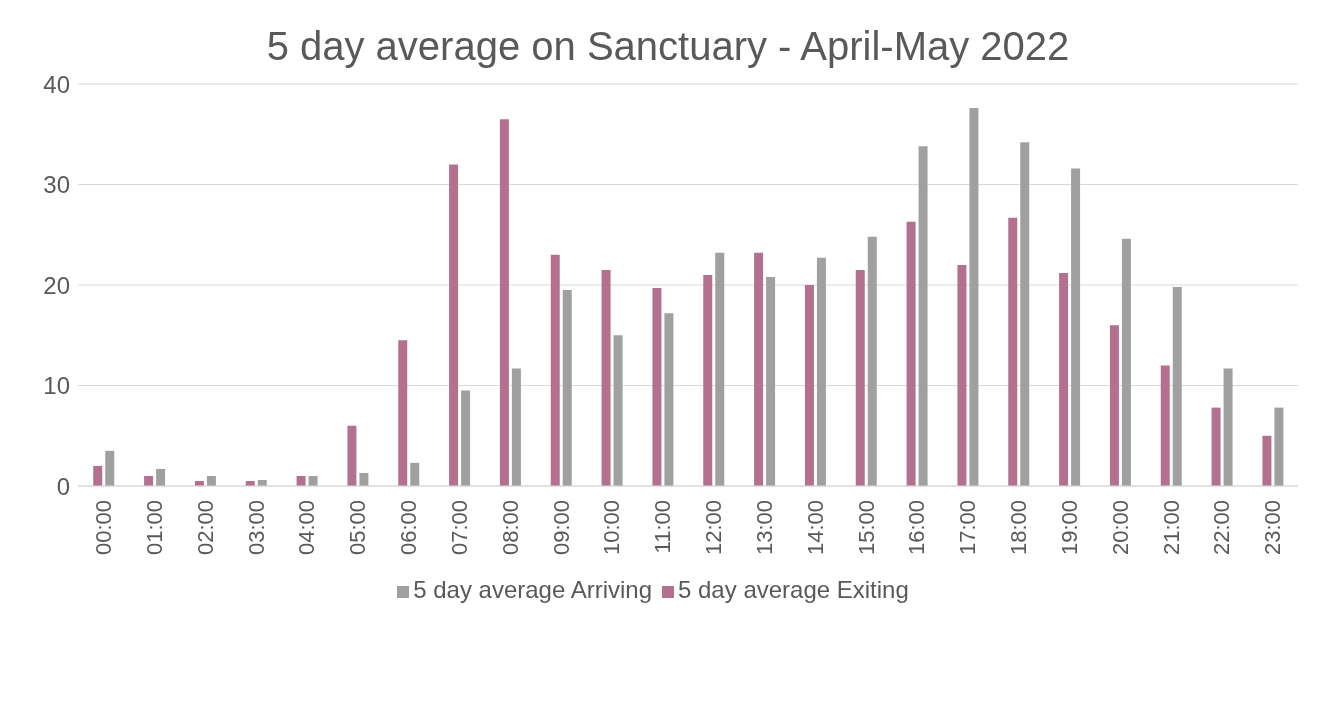 Image resolution: width=1342 pixels, height=715 pixels. What do you see at coordinates (917, 528) in the screenshot?
I see `x-tick-label: 16:00` at bounding box center [917, 528].